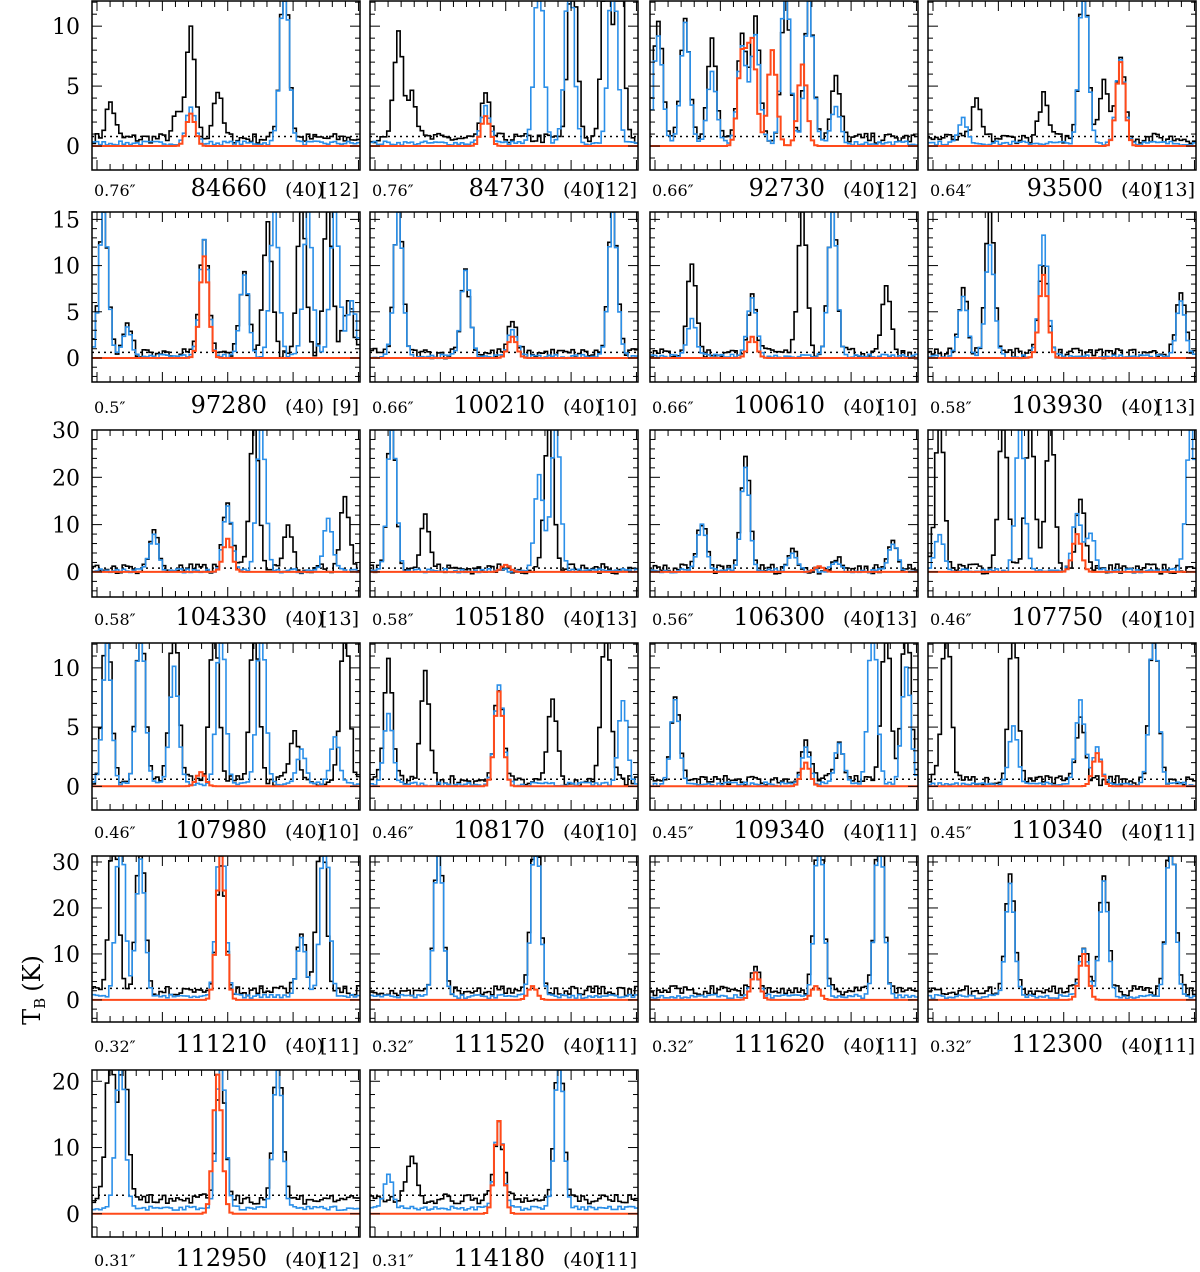  I want to click on line-count-label: [9], so click(345, 407).